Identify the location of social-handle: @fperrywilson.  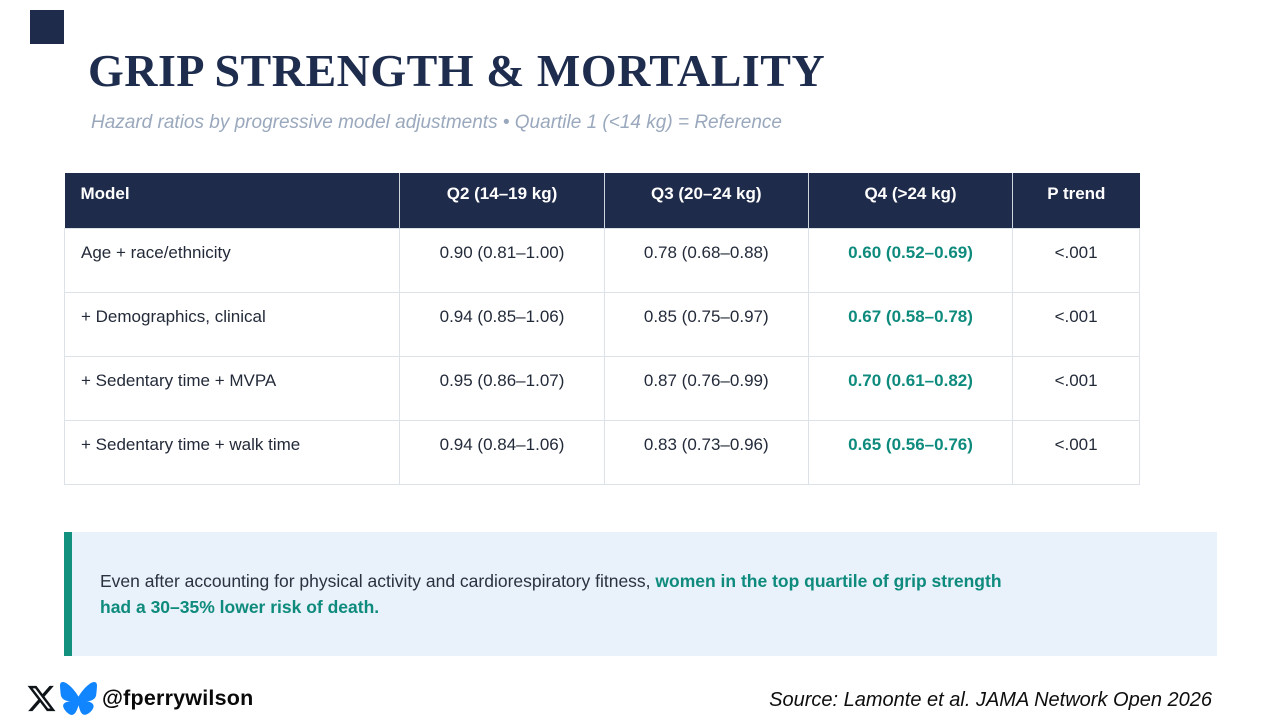
(178, 697).